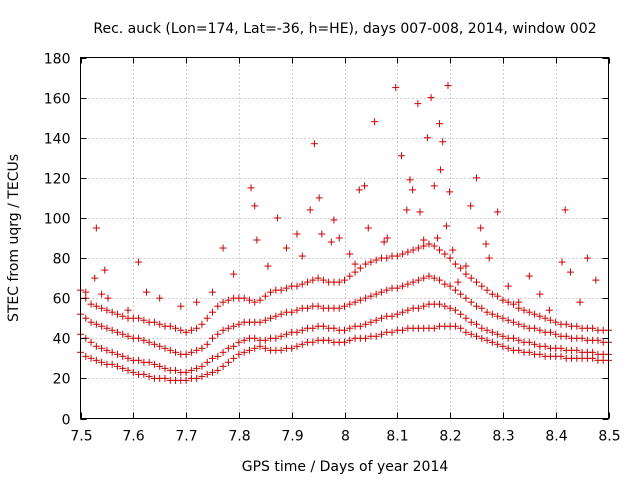 This screenshot has width=640, height=480. I want to click on x-tick-label: 8.1, so click(397, 437).